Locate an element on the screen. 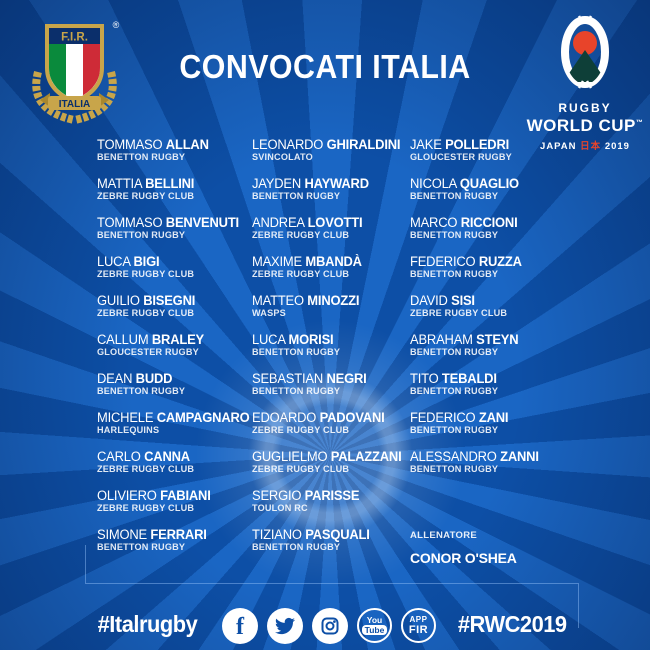  player-name: LEONARDO GHIRALDINI is located at coordinates (328, 144).